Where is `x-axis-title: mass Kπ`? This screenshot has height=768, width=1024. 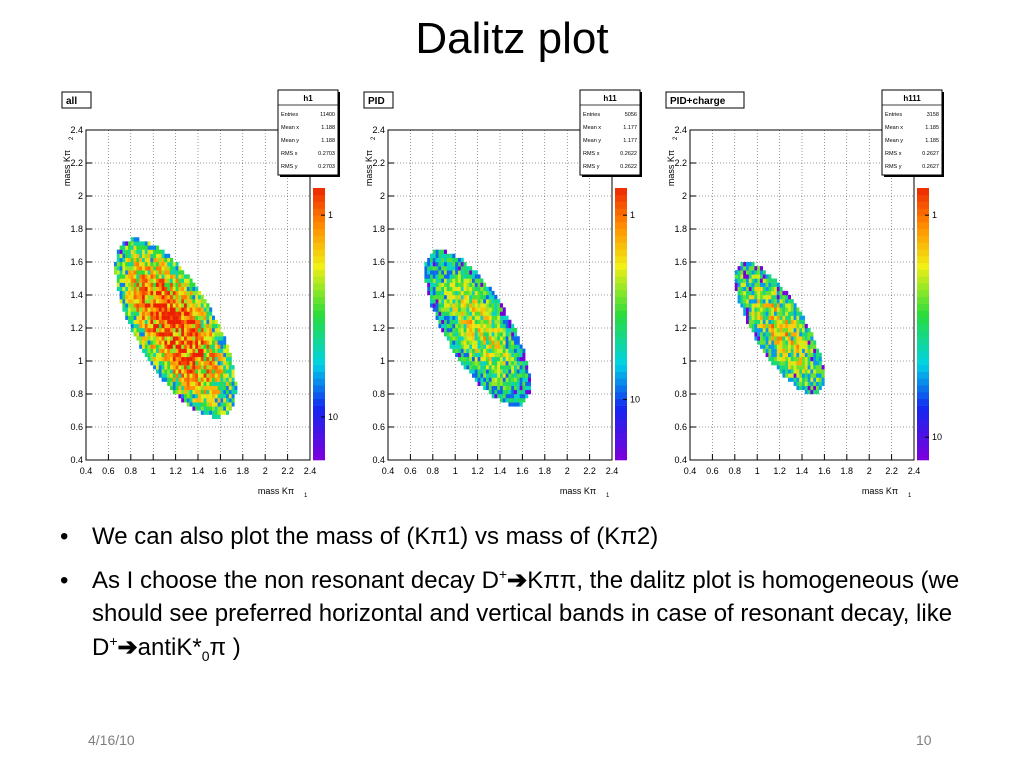 x-axis-title: mass Kπ is located at coordinates (276, 491).